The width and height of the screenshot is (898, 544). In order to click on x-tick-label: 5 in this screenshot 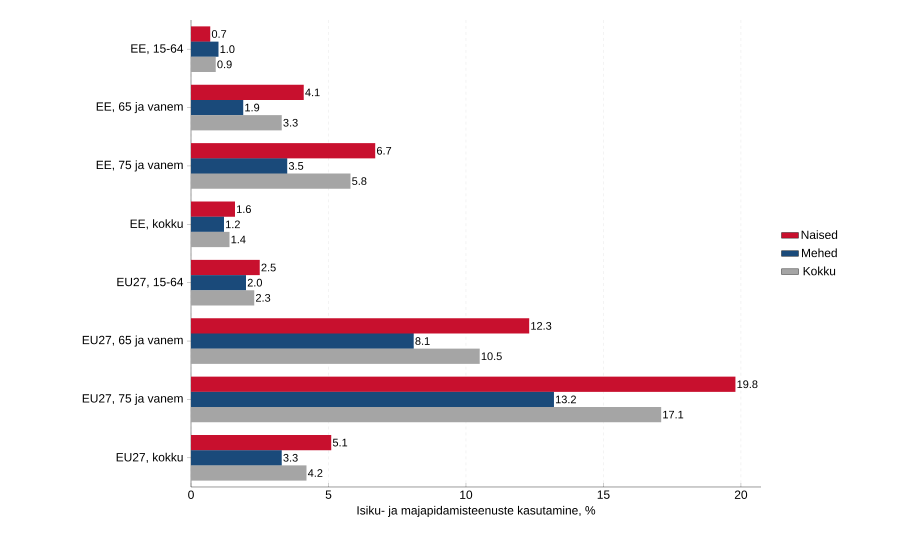, I will do `click(329, 494)`.